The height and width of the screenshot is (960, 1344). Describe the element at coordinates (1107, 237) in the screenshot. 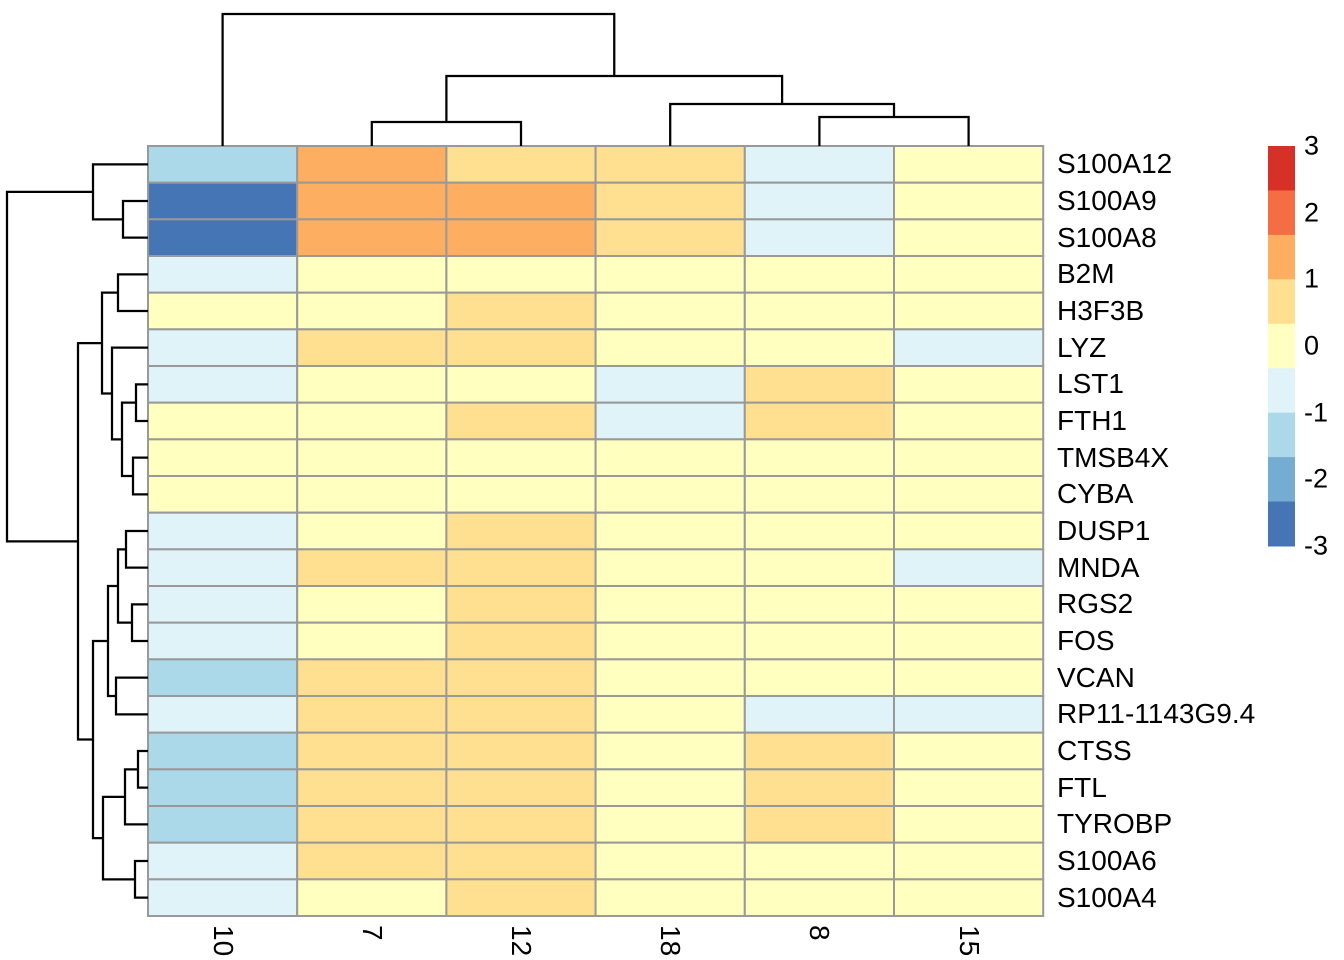

I see `row-label: S100A8` at that location.